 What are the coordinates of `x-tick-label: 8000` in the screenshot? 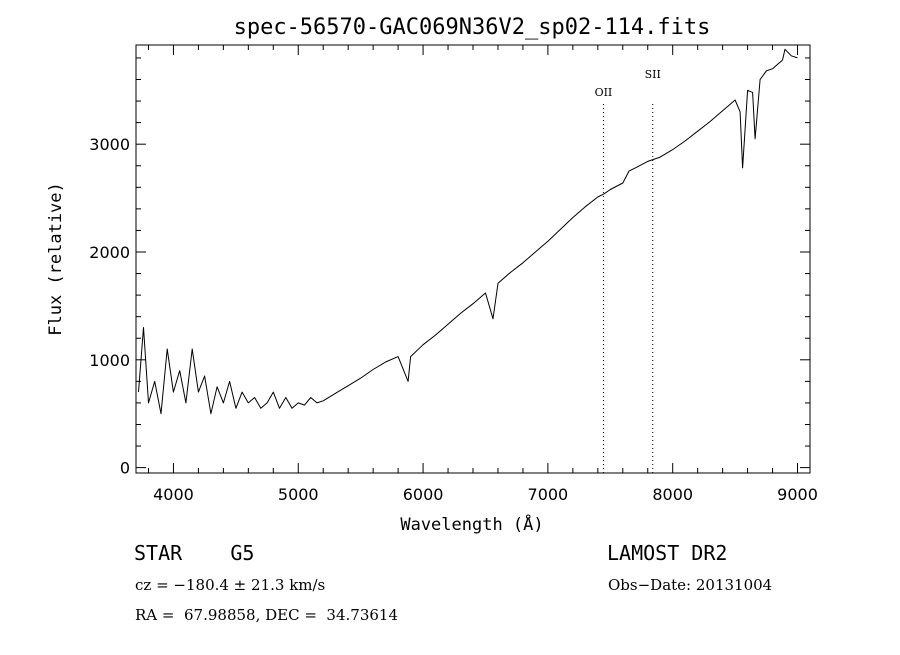 It's located at (672, 494).